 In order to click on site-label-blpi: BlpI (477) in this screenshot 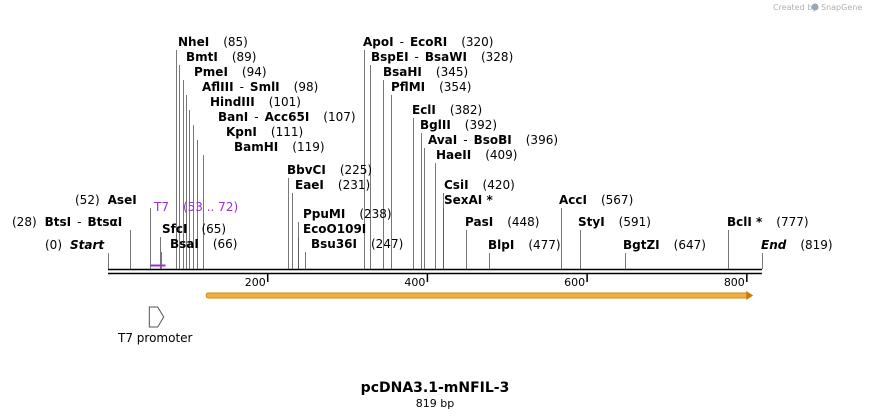, I will do `click(524, 245)`.